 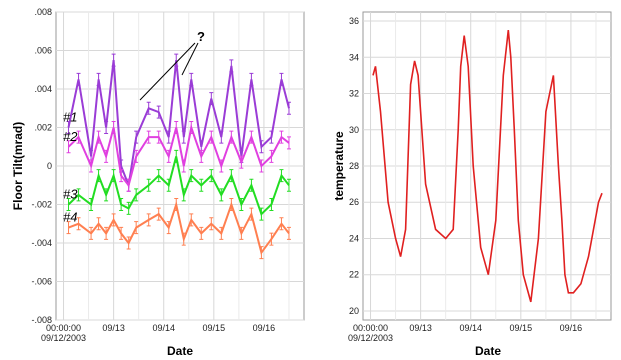 I want to click on tilt-series-labels: #1 #2 #3 #4, so click(x=70, y=167).